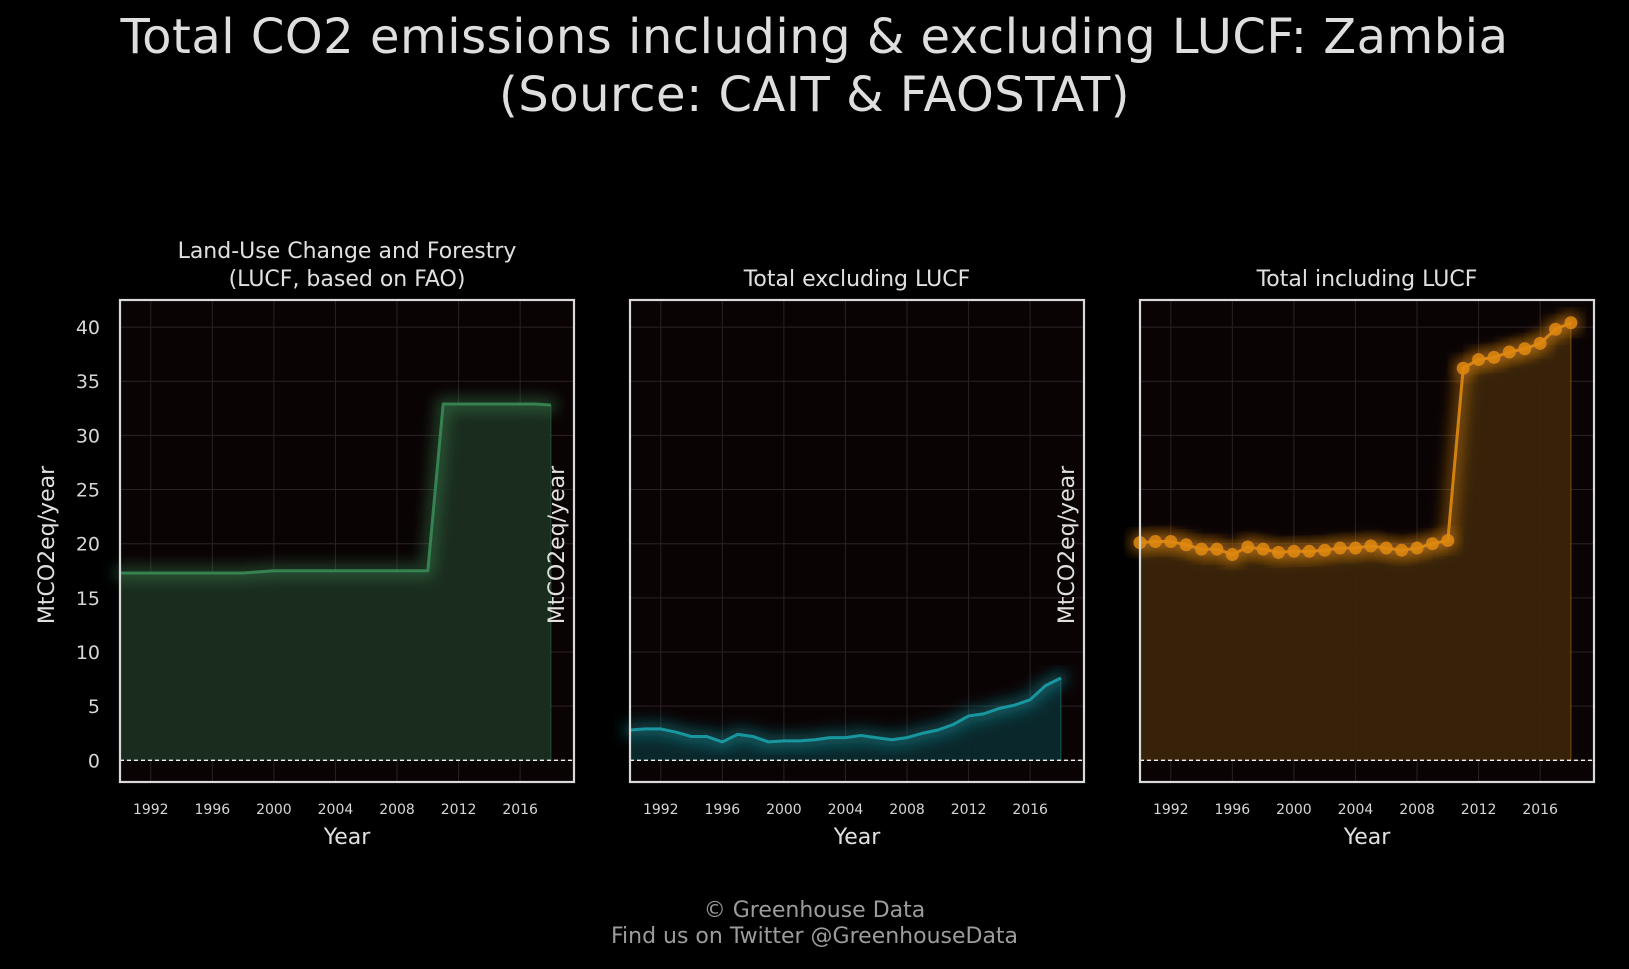 This screenshot has height=969, width=1629. Describe the element at coordinates (857, 279) in the screenshot. I see `subplot-title: Total excluding LUCF` at that location.